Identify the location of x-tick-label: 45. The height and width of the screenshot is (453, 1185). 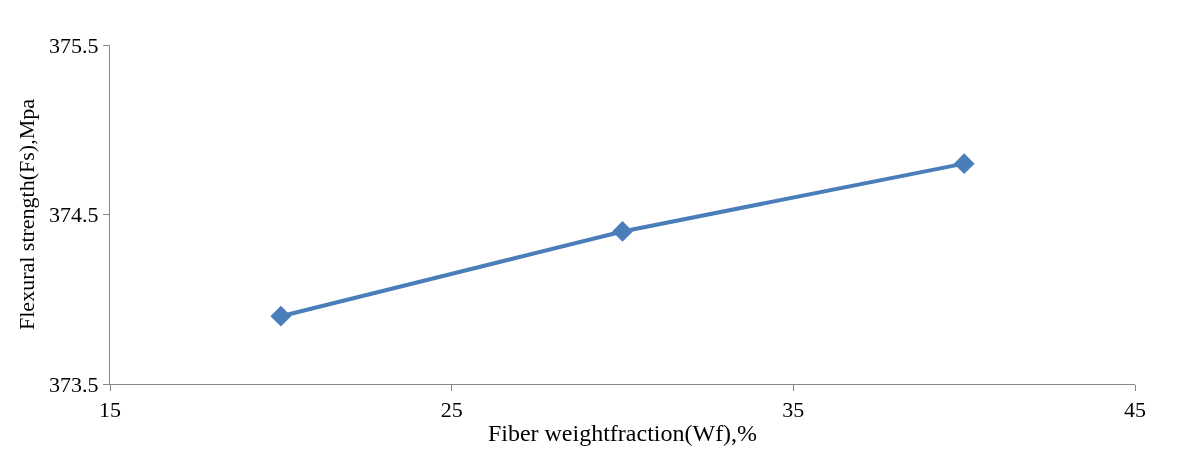
(1135, 410).